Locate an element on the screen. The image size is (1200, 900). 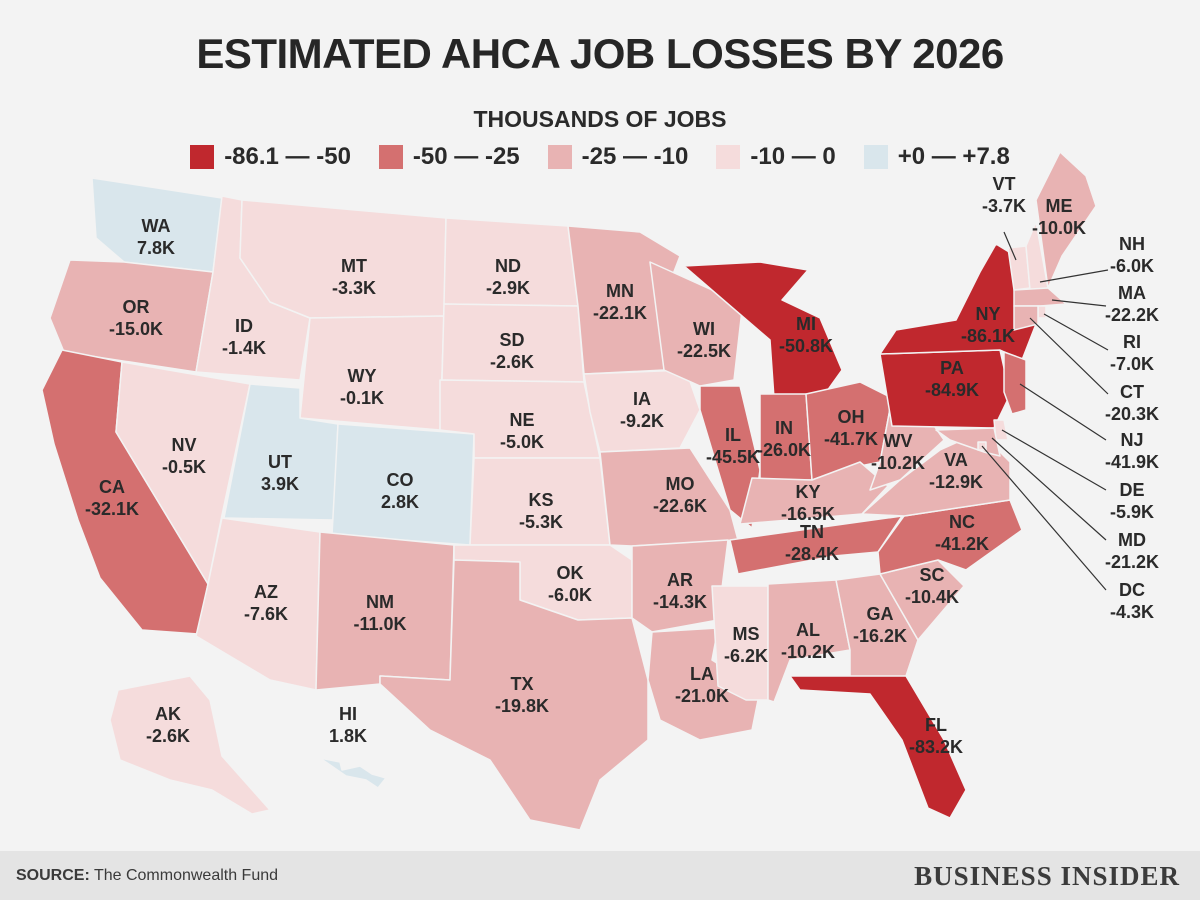
state-code-label-mt: MT is located at coordinates (354, 266).